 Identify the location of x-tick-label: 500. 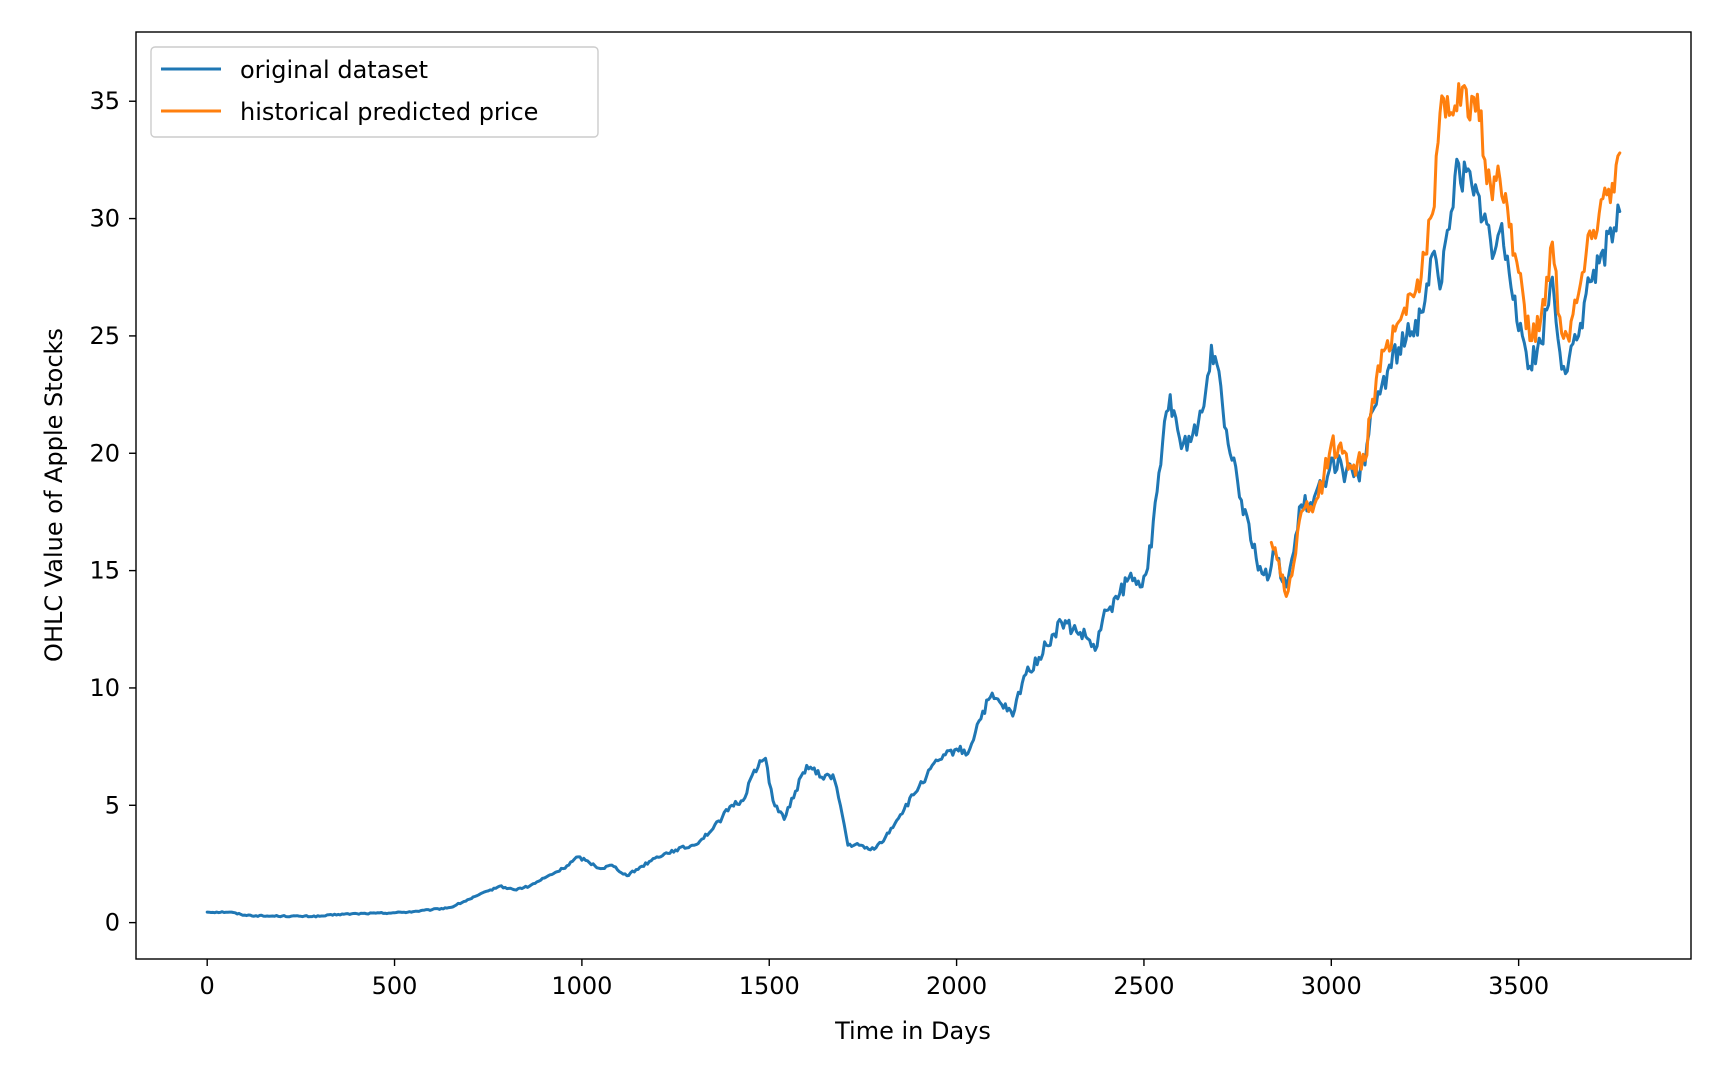
(395, 986).